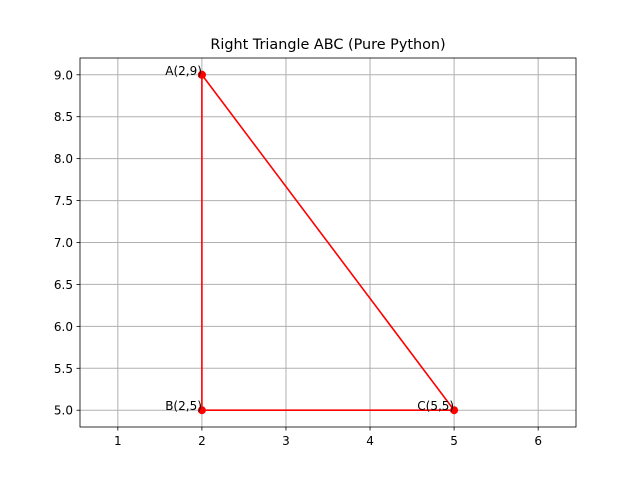 The image size is (640, 485). What do you see at coordinates (63, 411) in the screenshot?
I see `y-tick-label: 5.0` at bounding box center [63, 411].